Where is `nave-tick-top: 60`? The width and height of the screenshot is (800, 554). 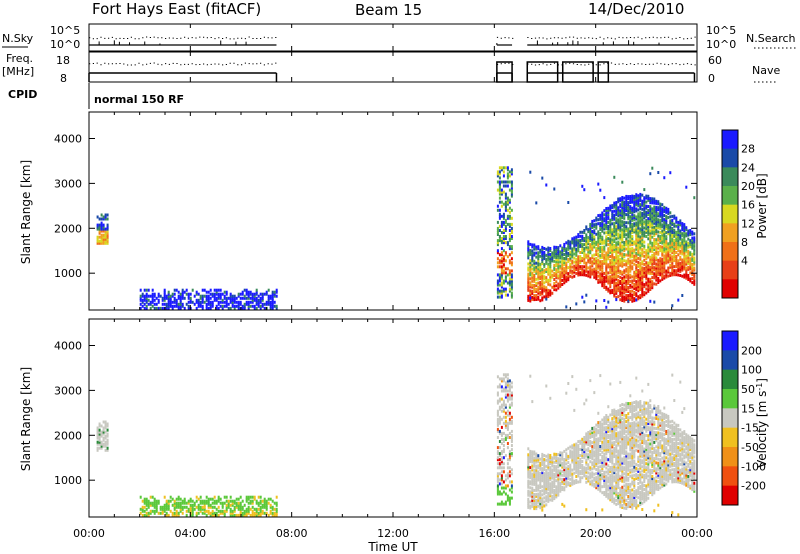 nave-tick-top: 60 is located at coordinates (715, 60).